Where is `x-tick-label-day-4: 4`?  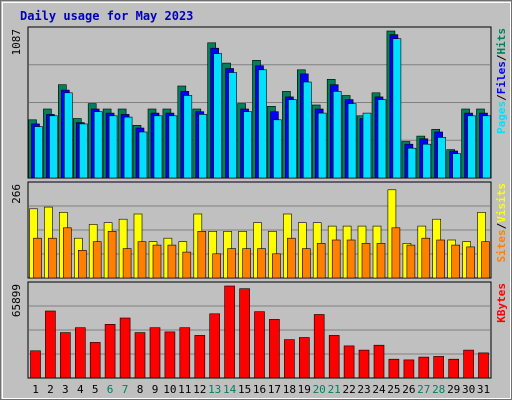
x-tick-label-day-4: 4 is located at coordinates (80, 389).